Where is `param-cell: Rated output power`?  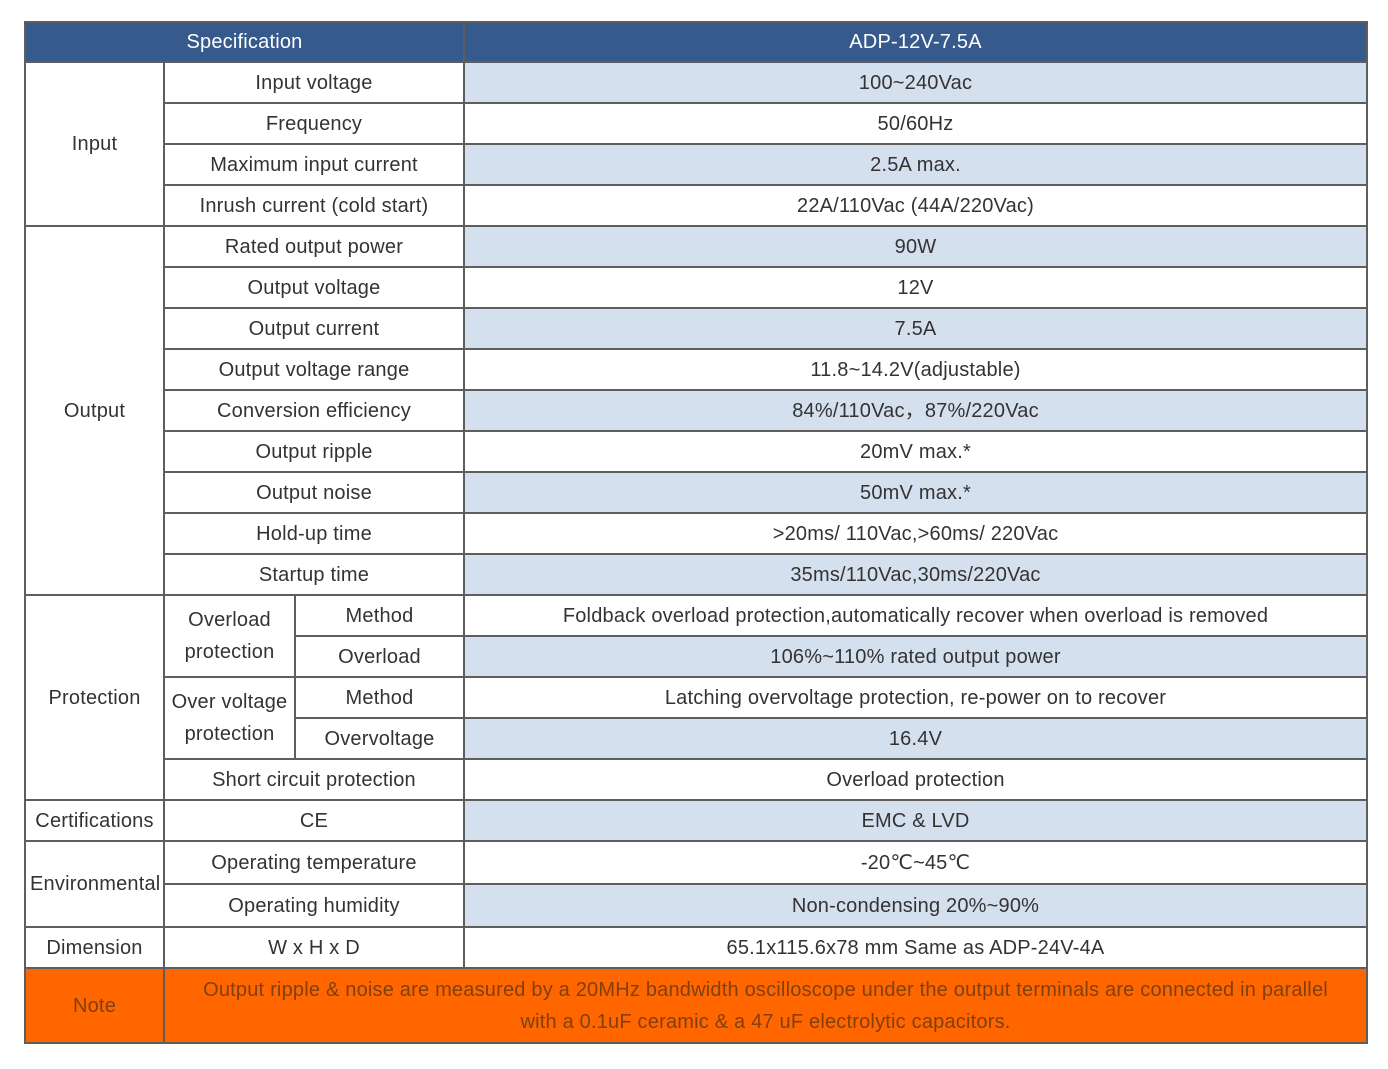
param-cell: Rated output power is located at coordinates (314, 246).